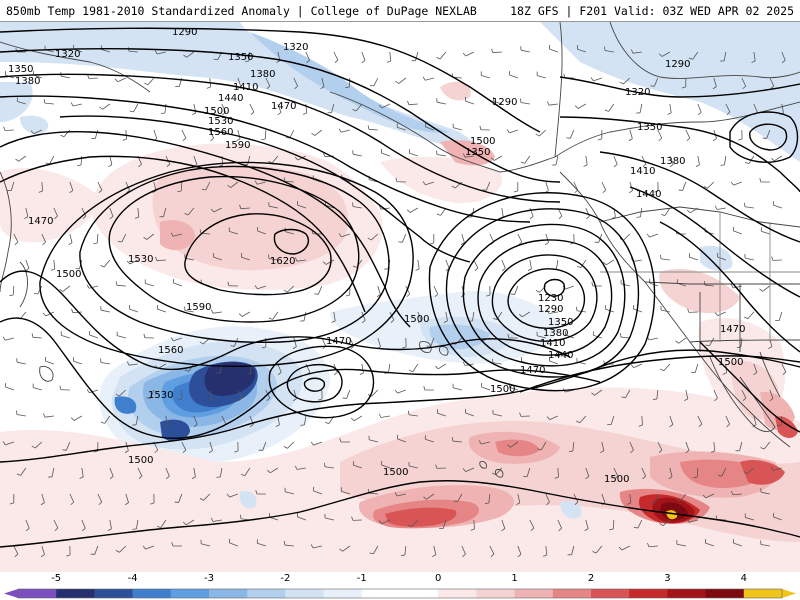 Image resolution: width=800 pixels, height=600 pixels. What do you see at coordinates (132, 578) in the screenshot?
I see `legend-tick-label: -4` at bounding box center [132, 578].